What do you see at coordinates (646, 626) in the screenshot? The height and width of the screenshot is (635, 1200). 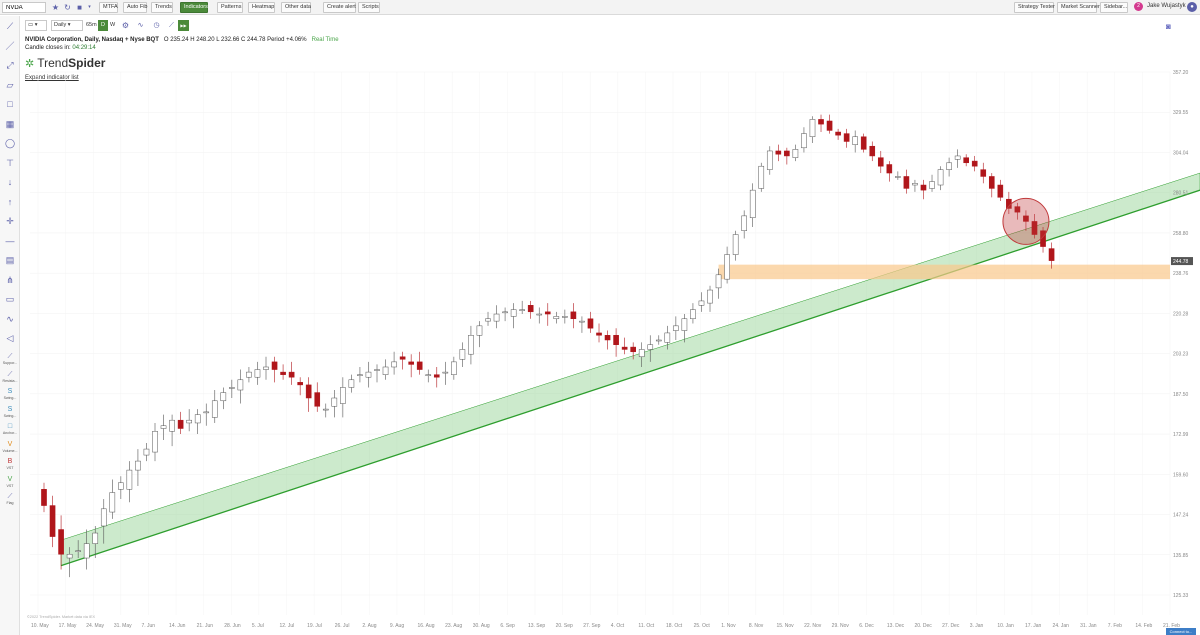 I see `x-axis-tick-label: 11. Oct` at bounding box center [646, 626].